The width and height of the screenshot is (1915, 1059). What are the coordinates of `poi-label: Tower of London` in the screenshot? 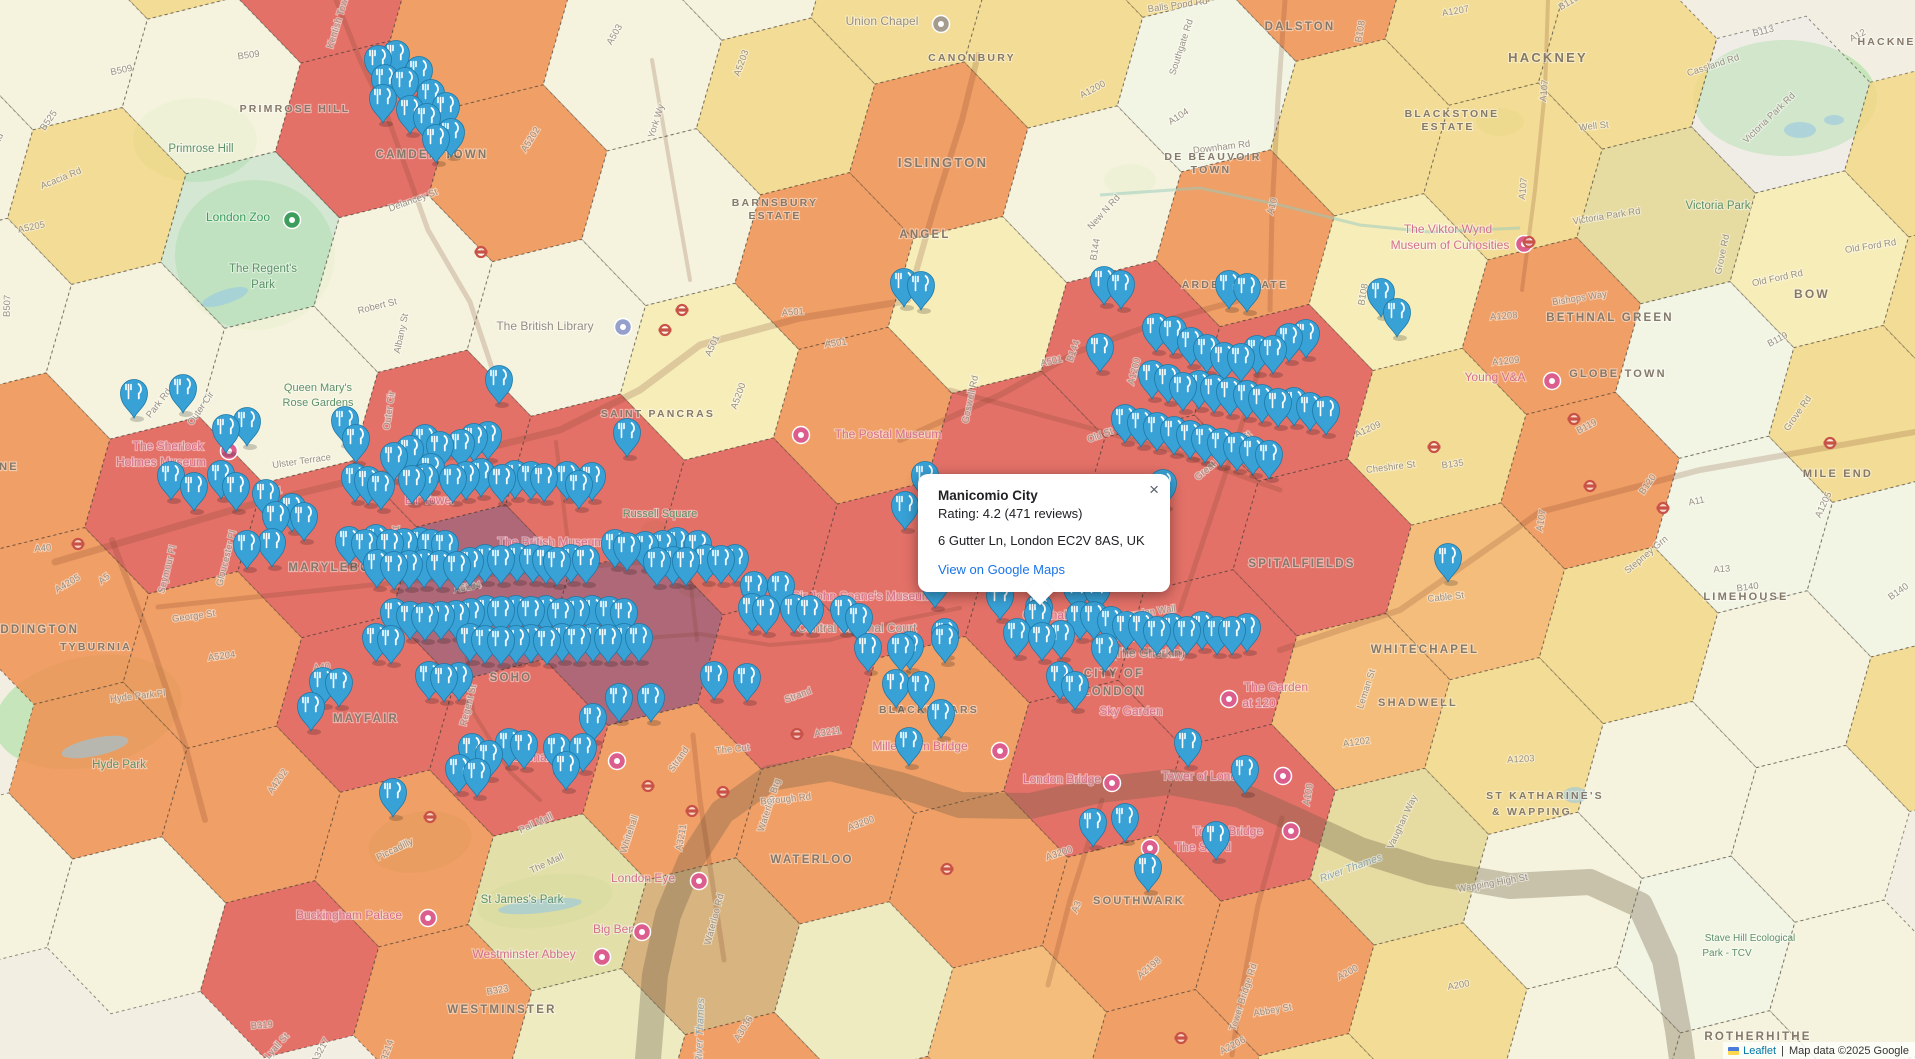 It's located at (1206, 776).